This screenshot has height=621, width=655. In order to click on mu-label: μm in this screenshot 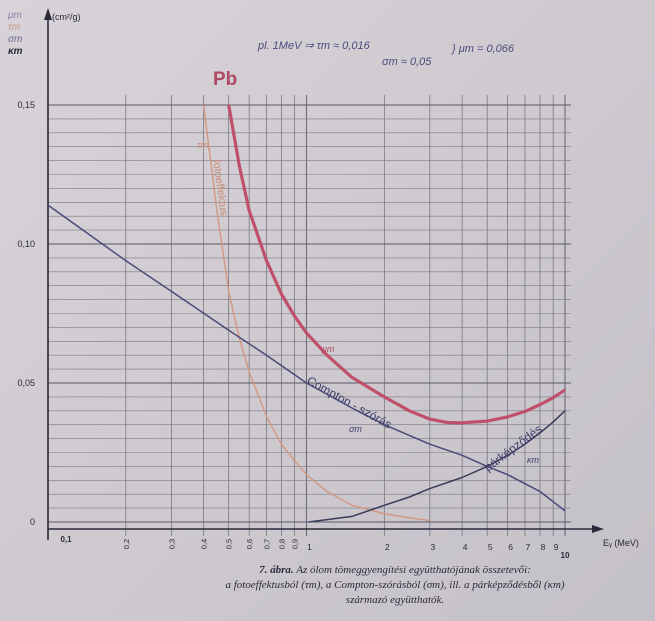, I will do `click(328, 349)`.